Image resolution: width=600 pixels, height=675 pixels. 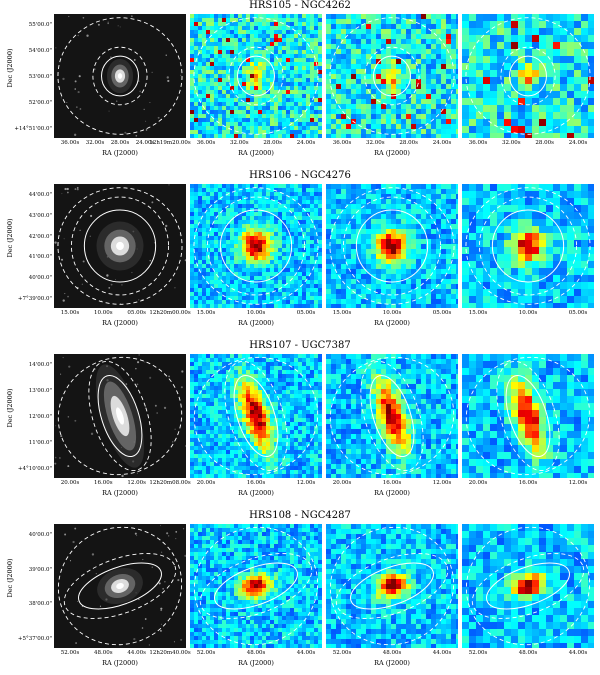 I want to click on y-tick-label: +7°39'00.0", so click(x=35, y=299).